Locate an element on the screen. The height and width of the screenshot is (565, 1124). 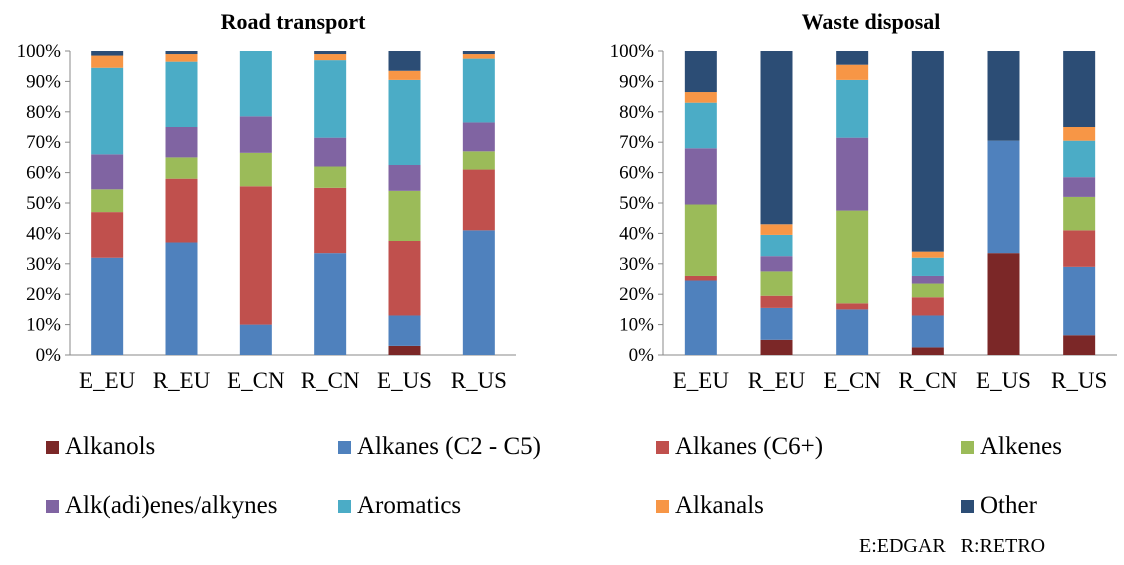
bar-segment-alkenes-r-cn is located at coordinates (330, 177).